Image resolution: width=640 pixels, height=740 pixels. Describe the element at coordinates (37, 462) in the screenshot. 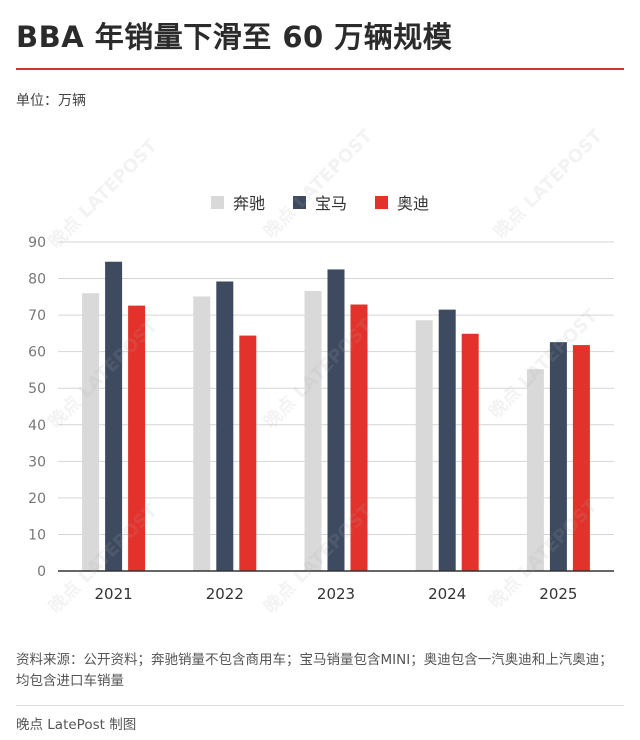

I see `y-tick-label: 30` at that location.